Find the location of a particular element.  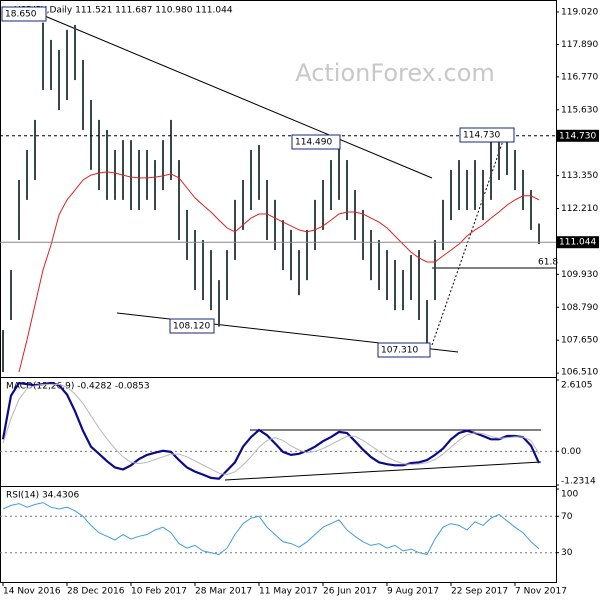

price-level-label: 111.044 is located at coordinates (577, 243).